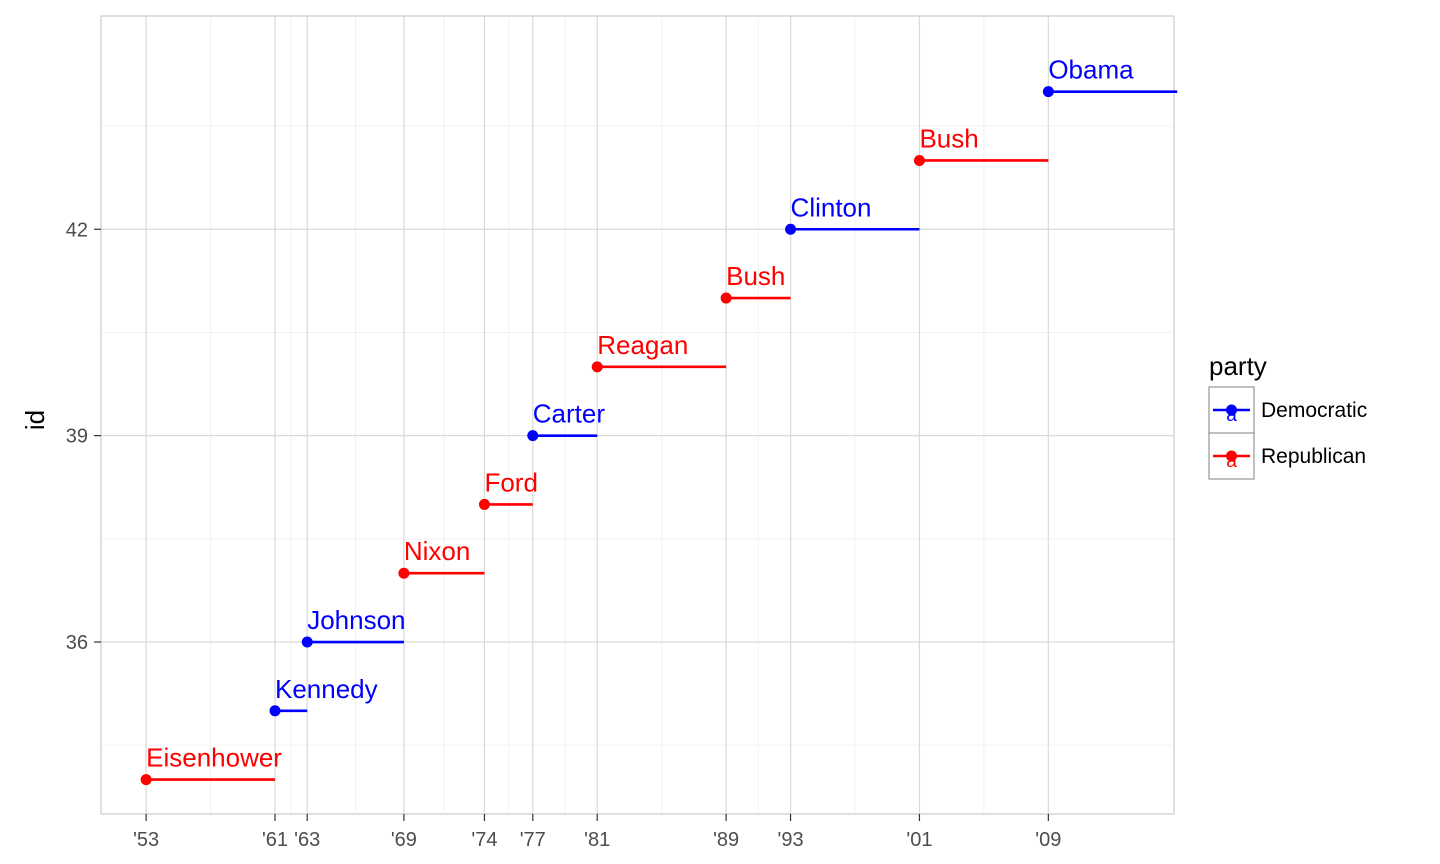 The image size is (1440, 864). Describe the element at coordinates (642, 345) in the screenshot. I see `president-label: Reagan` at that location.